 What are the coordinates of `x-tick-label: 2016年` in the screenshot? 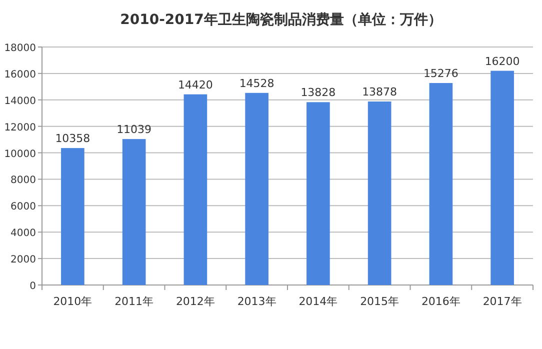 It's located at (440, 301).